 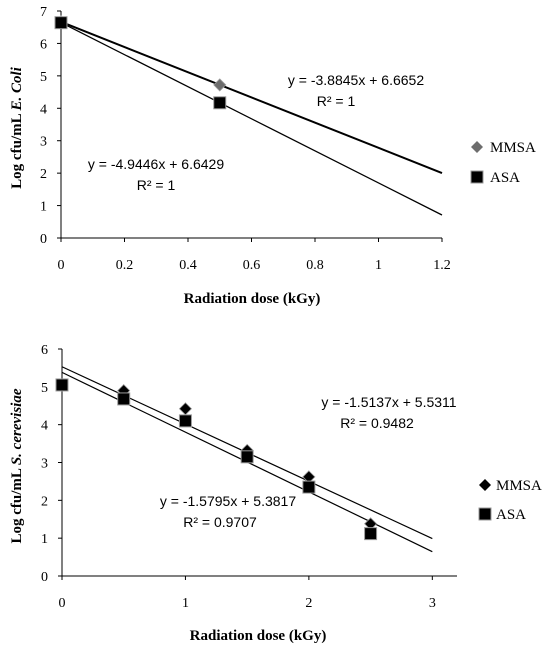 I want to click on equation-mmsa: y = -3.8845x + 6.6652, so click(x=356, y=80).